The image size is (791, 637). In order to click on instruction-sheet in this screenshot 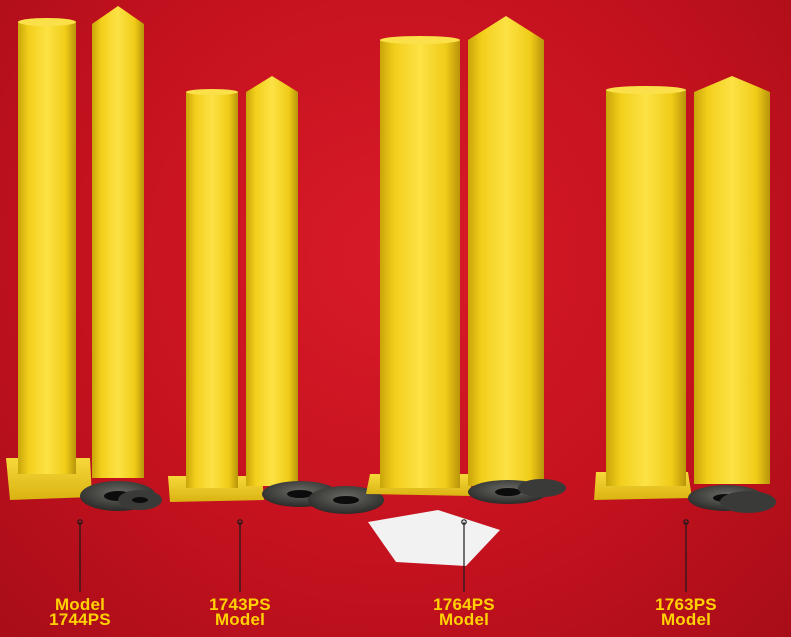, I will do `click(434, 538)`.